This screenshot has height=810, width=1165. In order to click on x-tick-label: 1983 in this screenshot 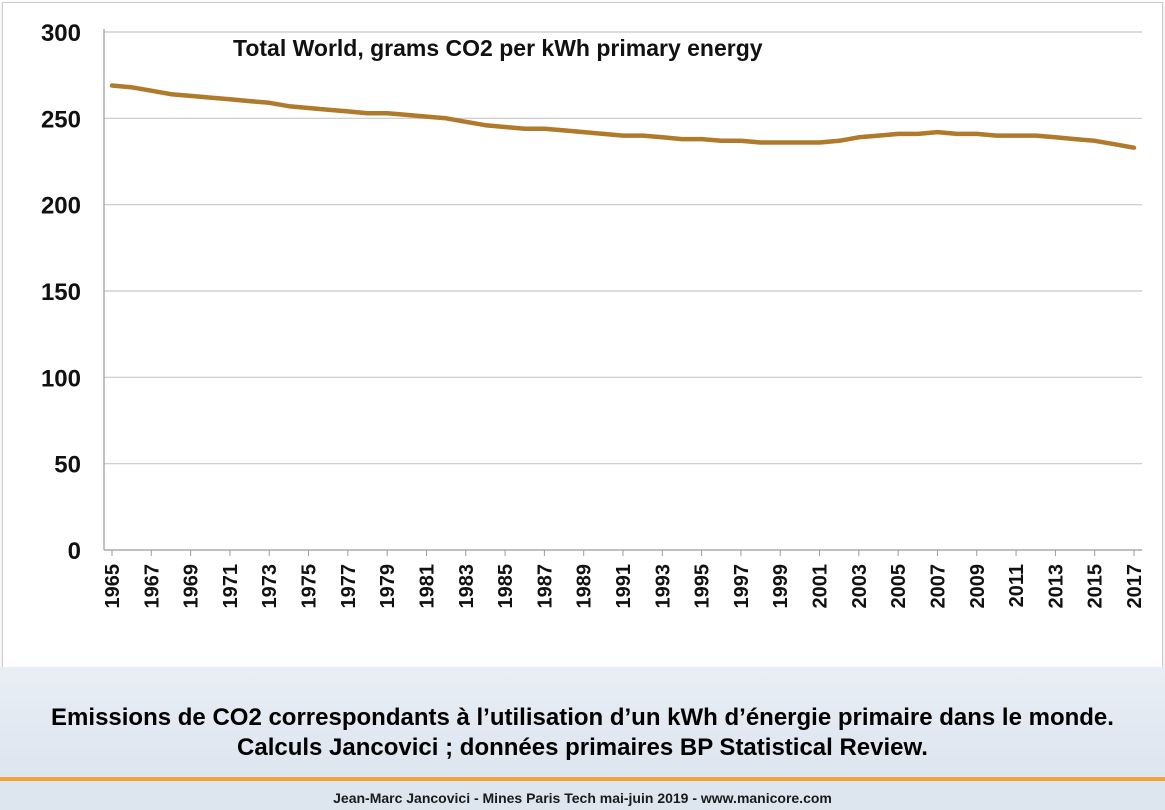, I will do `click(467, 586)`.